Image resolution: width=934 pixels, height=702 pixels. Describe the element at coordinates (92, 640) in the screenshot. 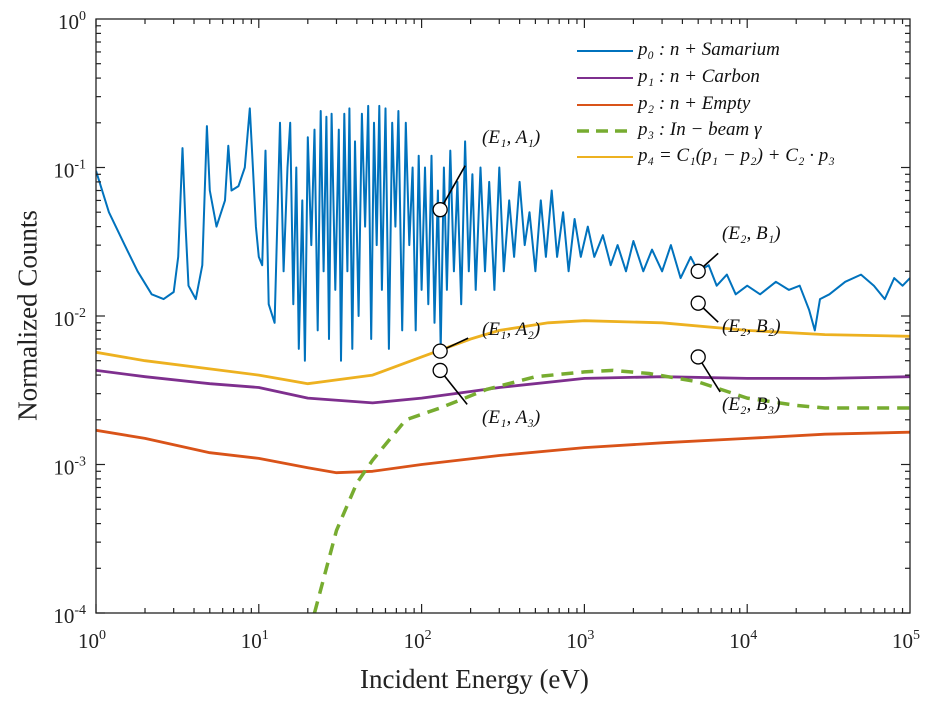

I see `x-tick-label: 10⁰` at that location.